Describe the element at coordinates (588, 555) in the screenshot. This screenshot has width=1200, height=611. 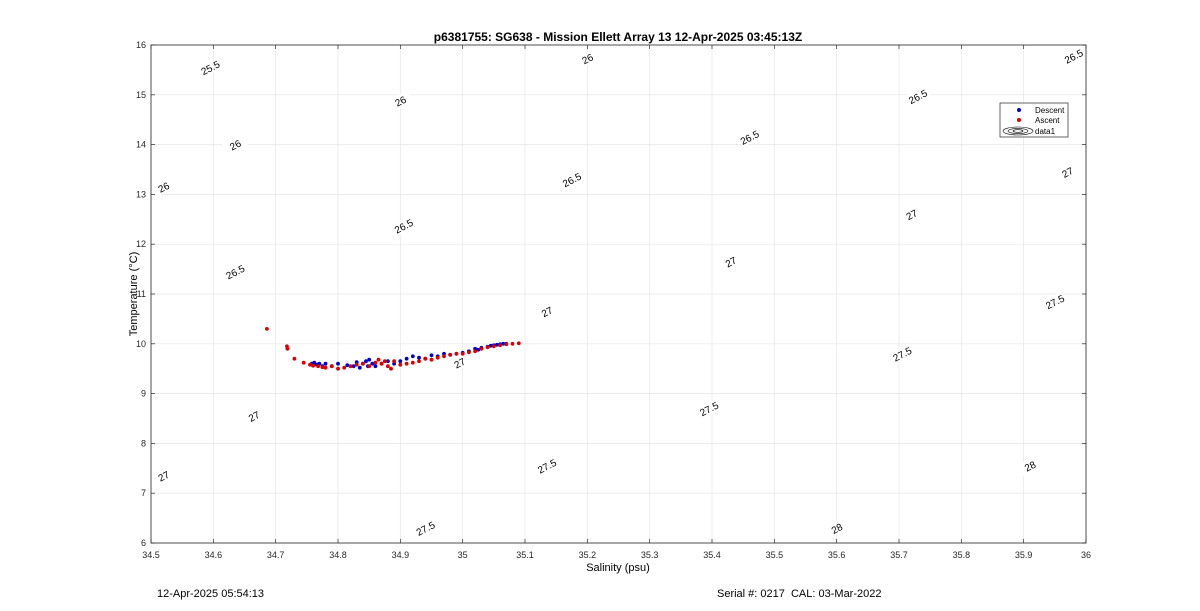
I see `x-tick-label: 35.2` at that location.